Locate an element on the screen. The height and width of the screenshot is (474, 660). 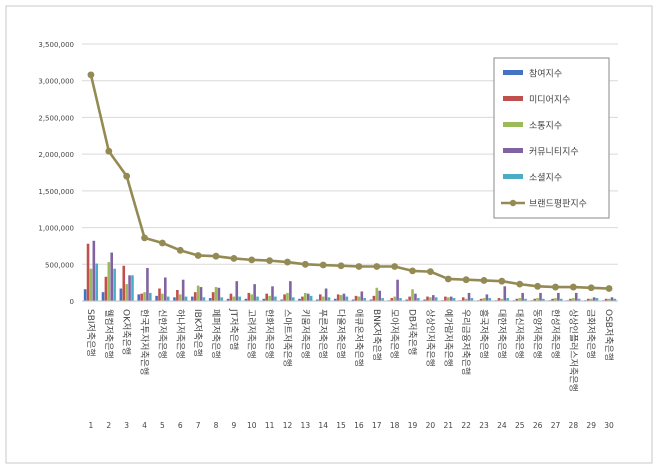
rank-label: 1 is located at coordinates (91, 425).